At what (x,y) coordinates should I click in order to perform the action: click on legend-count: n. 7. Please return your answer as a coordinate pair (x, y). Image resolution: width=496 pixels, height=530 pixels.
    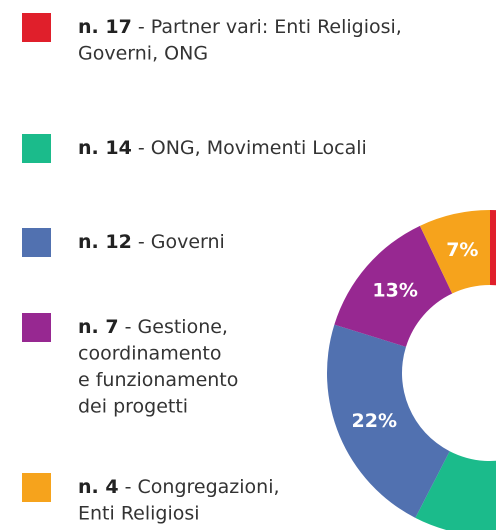
    Looking at the image, I should click on (98, 327).